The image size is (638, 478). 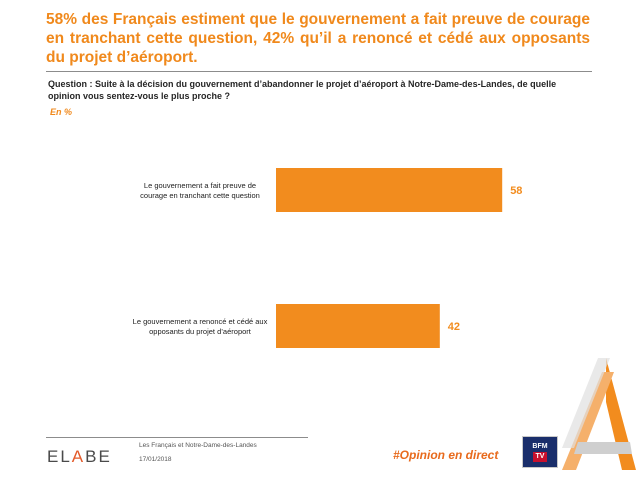 I want to click on footer-date: 17/01/2018, so click(x=155, y=459).